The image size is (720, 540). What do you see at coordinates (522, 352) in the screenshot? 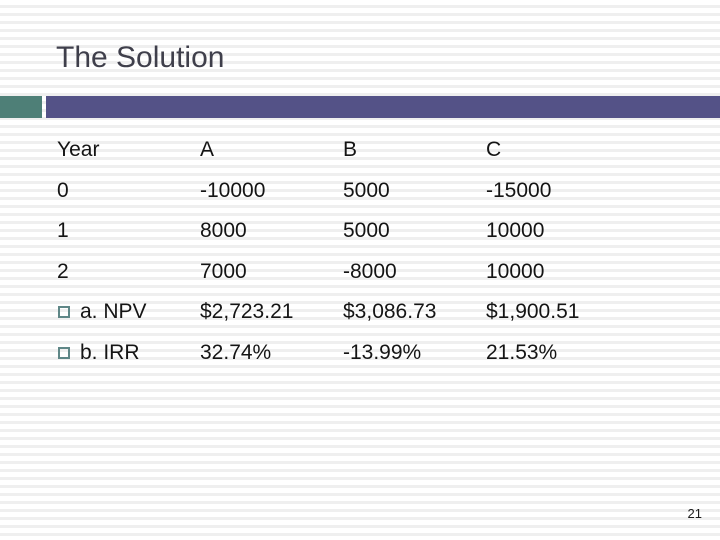
I see `table-cell: 21.53%` at bounding box center [522, 352].